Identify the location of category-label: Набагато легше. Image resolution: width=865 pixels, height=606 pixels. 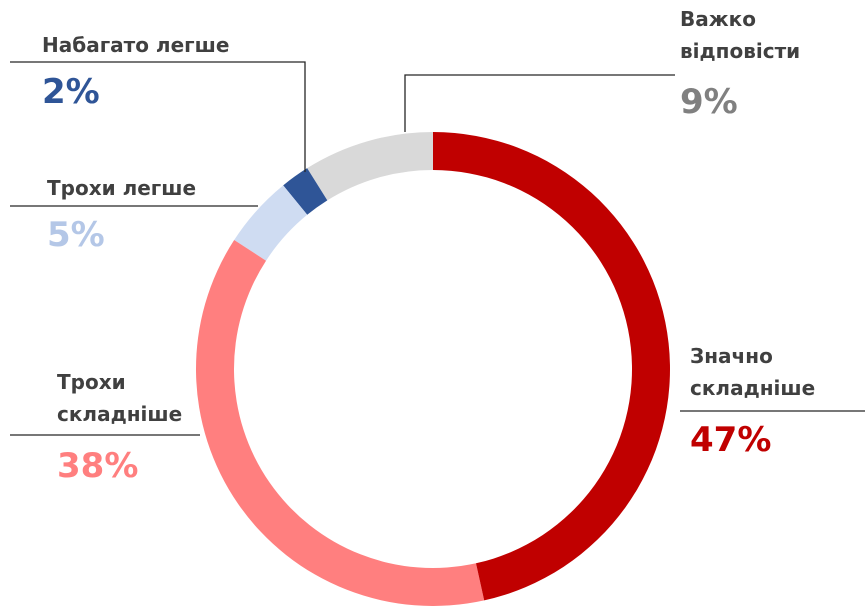
(136, 45).